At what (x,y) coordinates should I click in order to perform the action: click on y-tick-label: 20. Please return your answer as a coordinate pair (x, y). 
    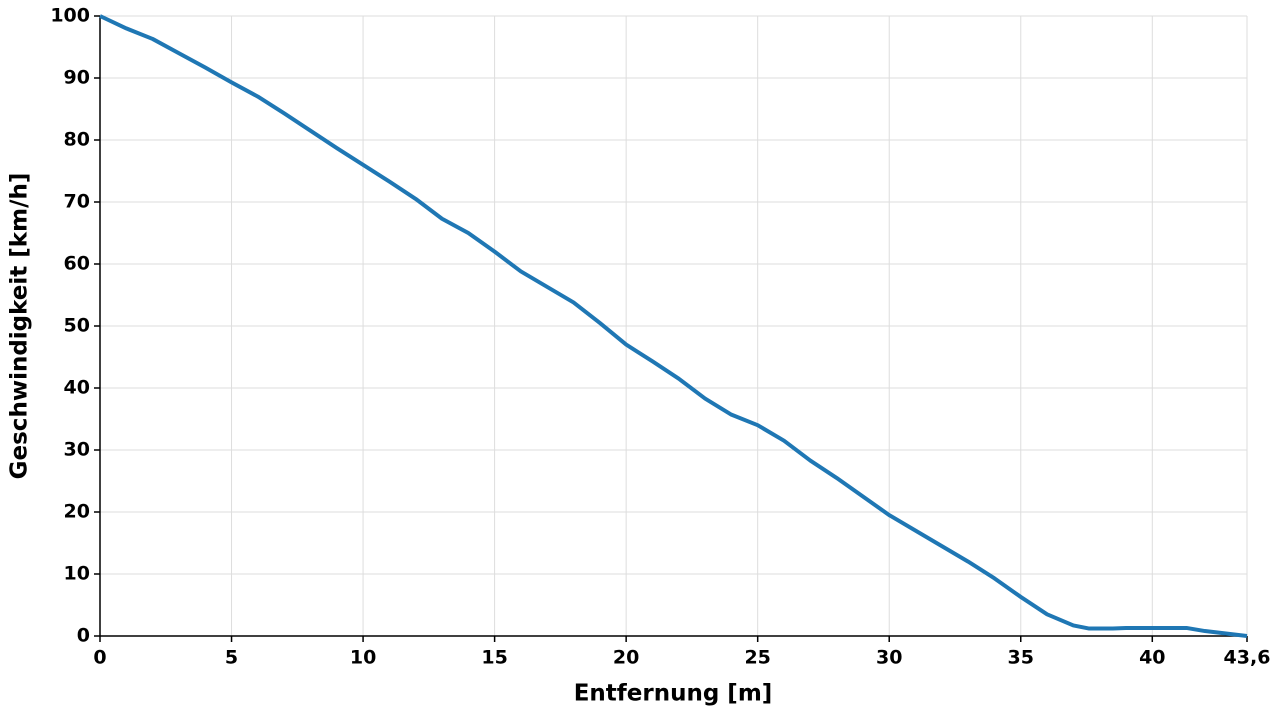
    Looking at the image, I should click on (77, 512).